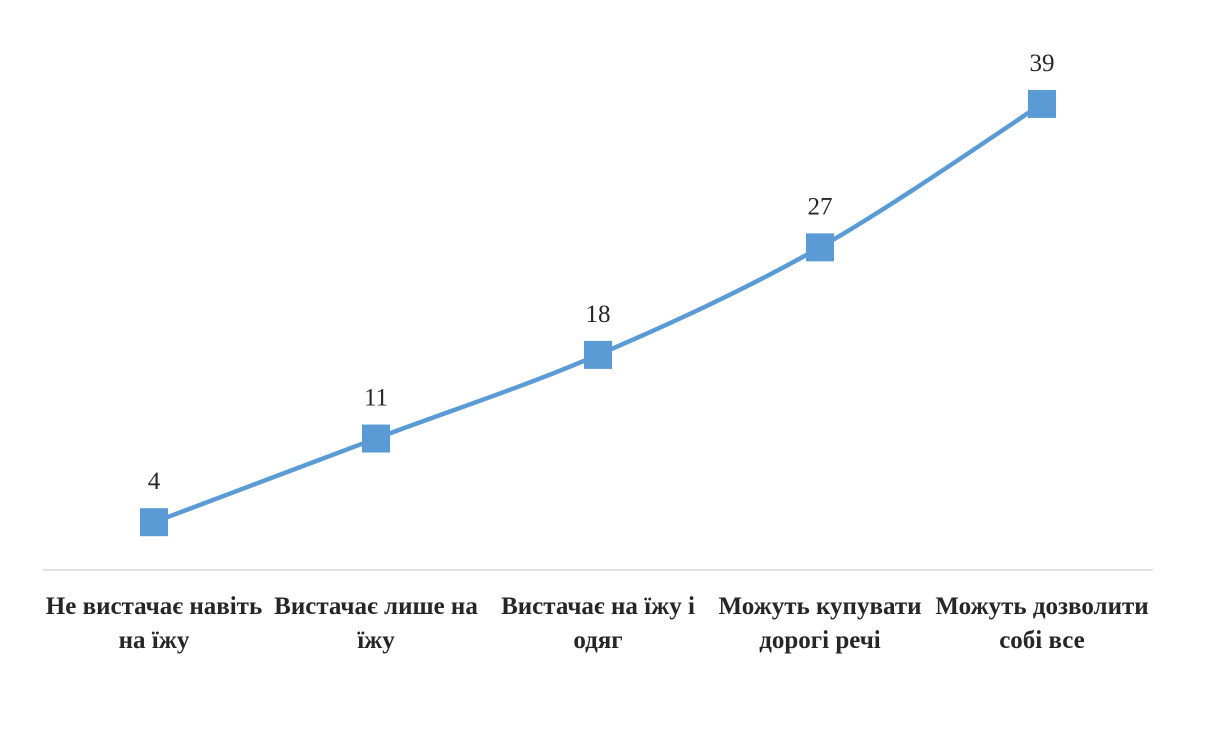  Describe the element at coordinates (598, 623) in the screenshot. I see `x-tick-label: Вистачає на їжу і одяг` at that location.